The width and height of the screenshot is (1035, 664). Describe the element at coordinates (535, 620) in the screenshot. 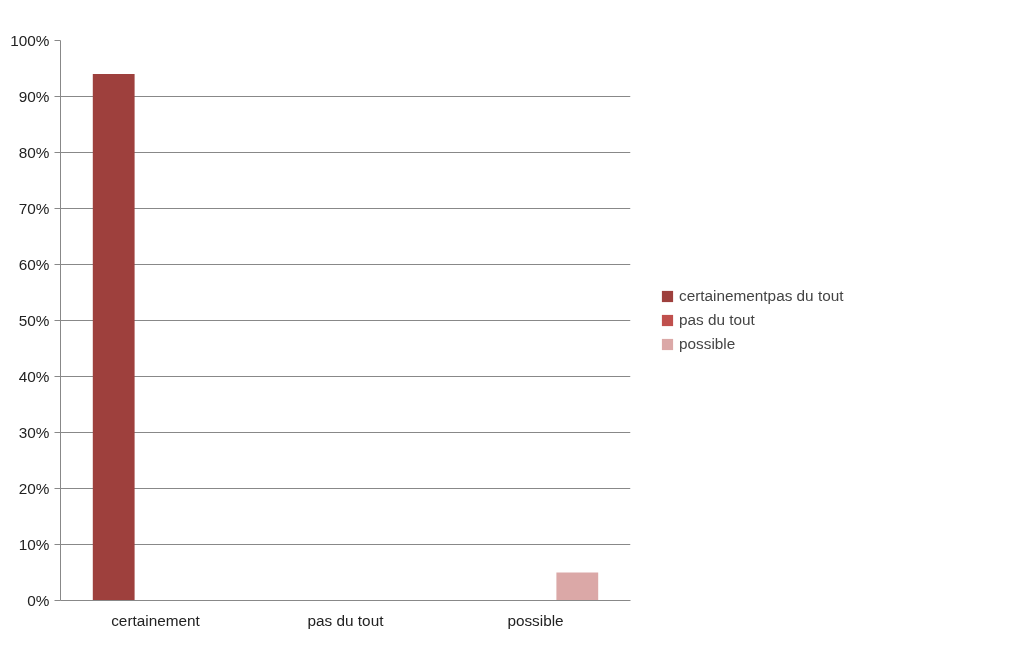

I see `x-tick-label: possible` at that location.